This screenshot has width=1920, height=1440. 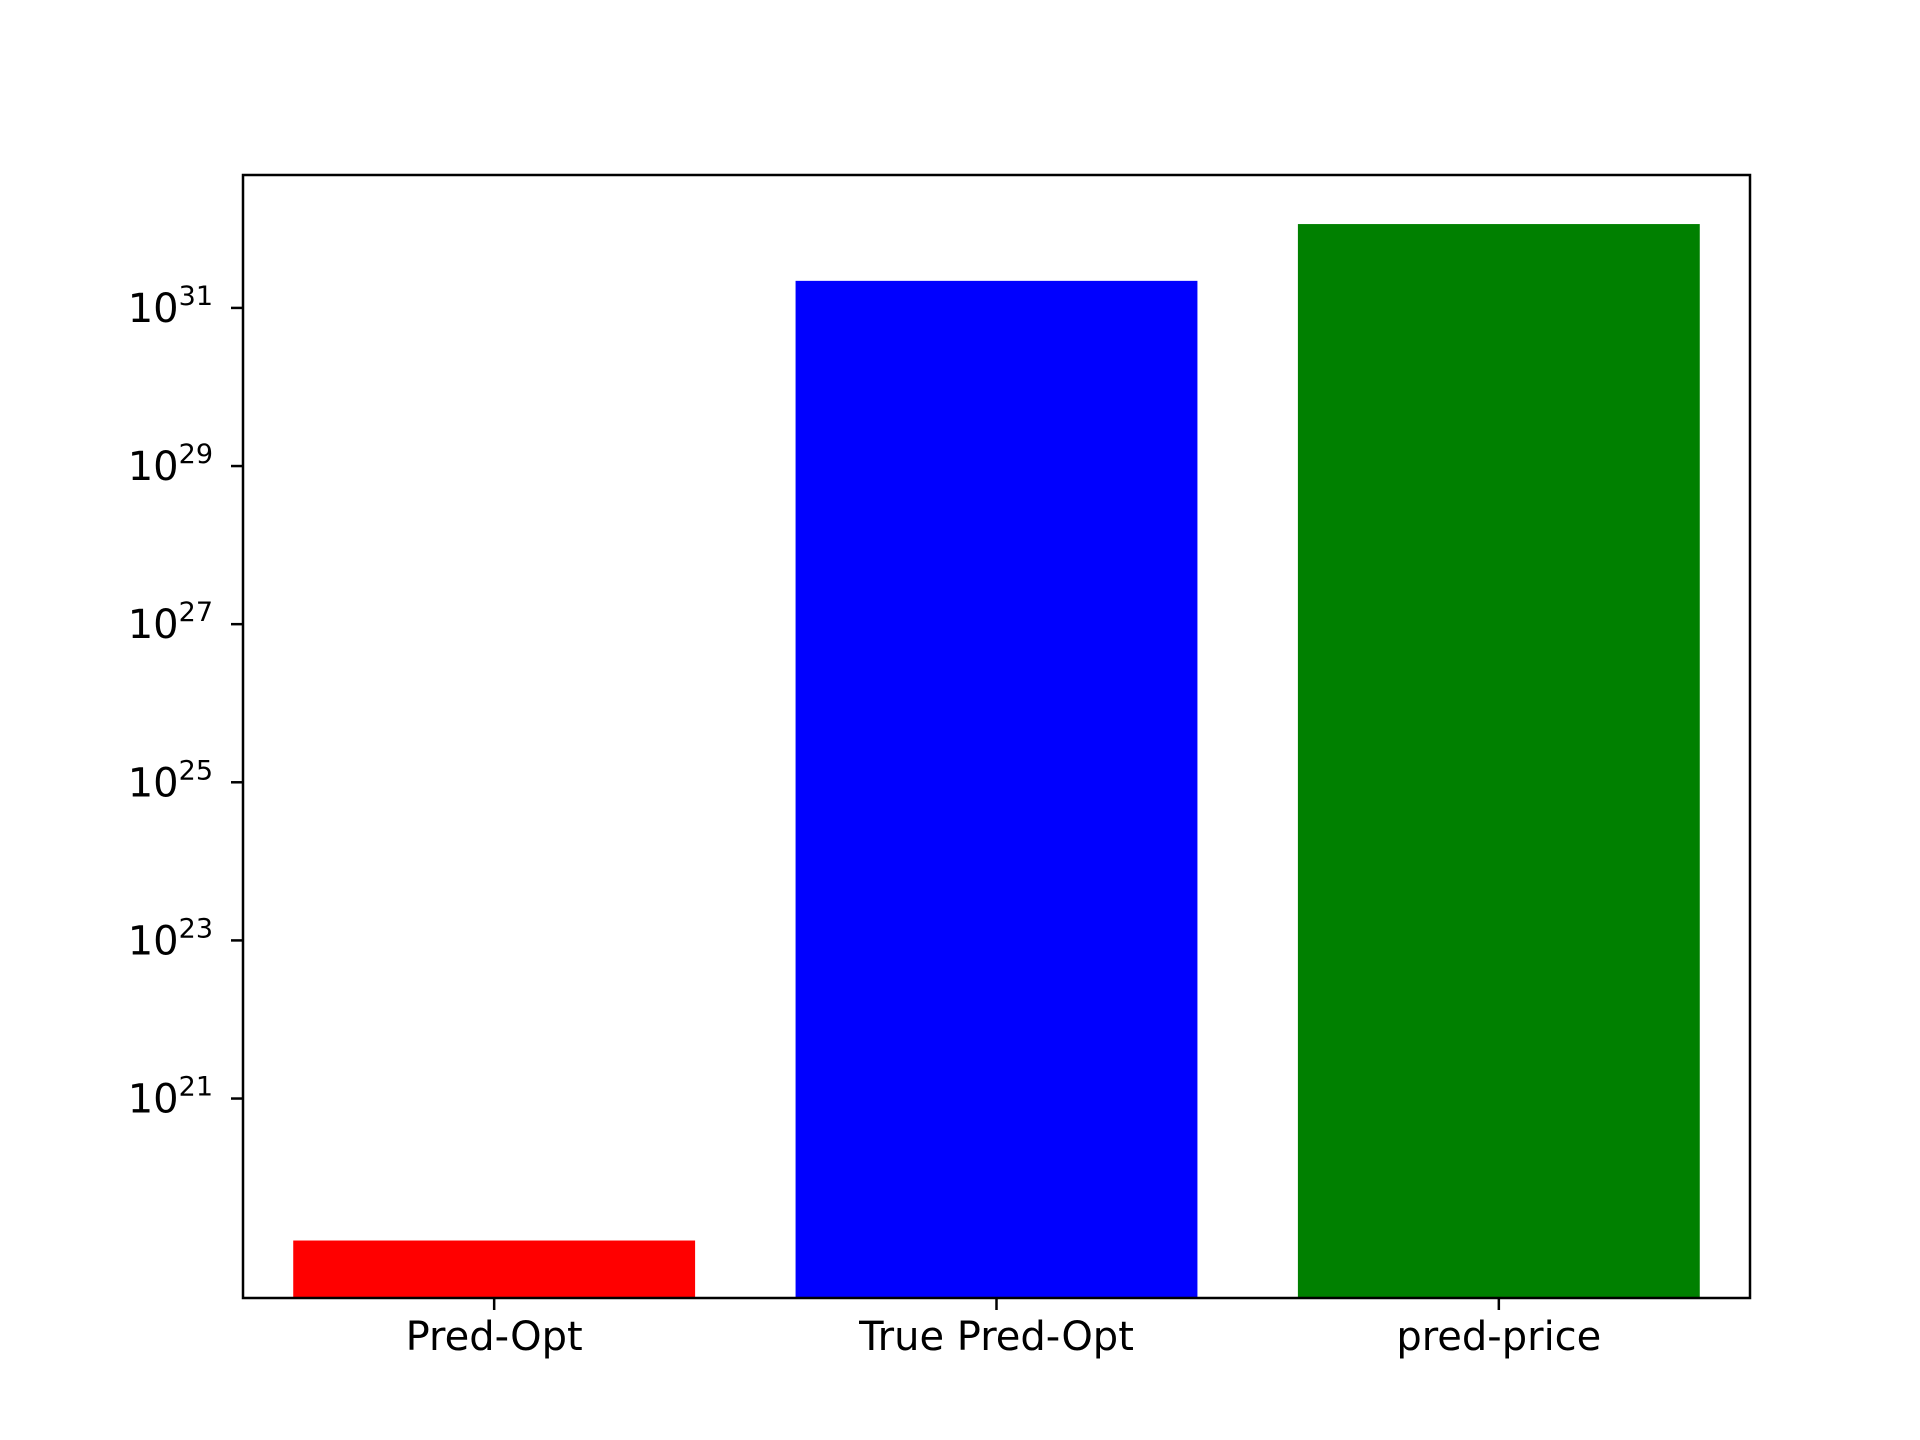 I want to click on y-tick-label-31: 1031, so click(x=170, y=306).